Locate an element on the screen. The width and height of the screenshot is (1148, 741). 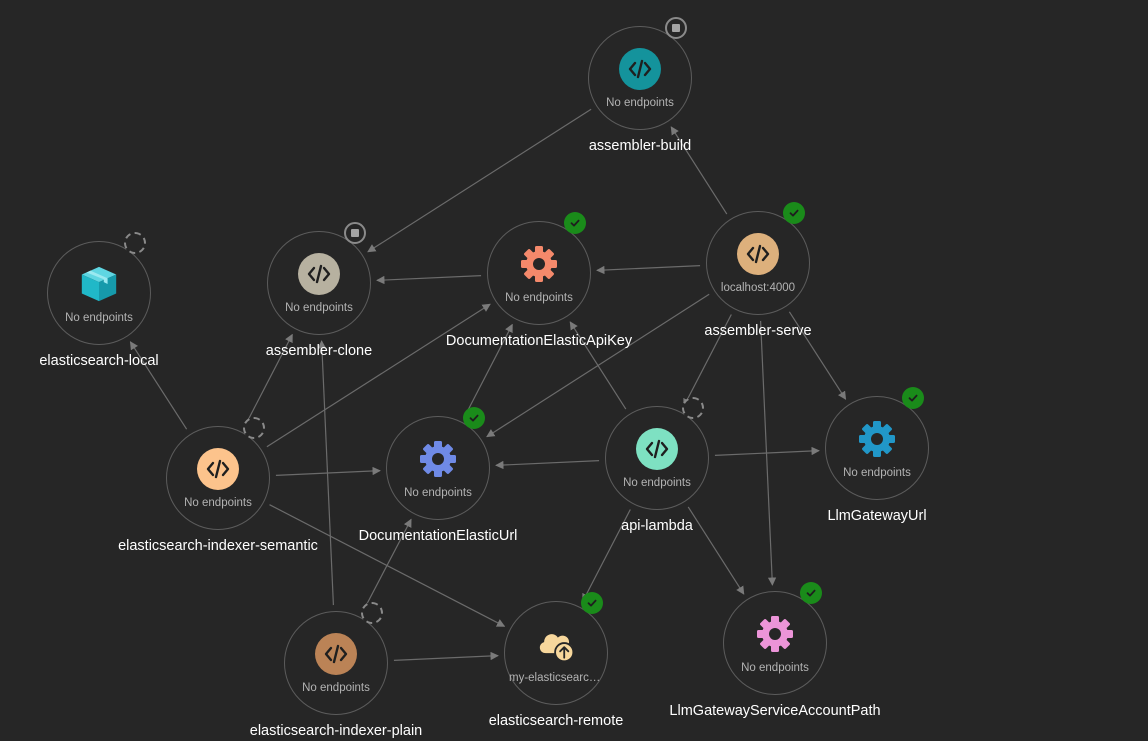
node-documentation-elastic-url: No endpoints DocumentationElasticUrl is located at coordinates (438, 475).